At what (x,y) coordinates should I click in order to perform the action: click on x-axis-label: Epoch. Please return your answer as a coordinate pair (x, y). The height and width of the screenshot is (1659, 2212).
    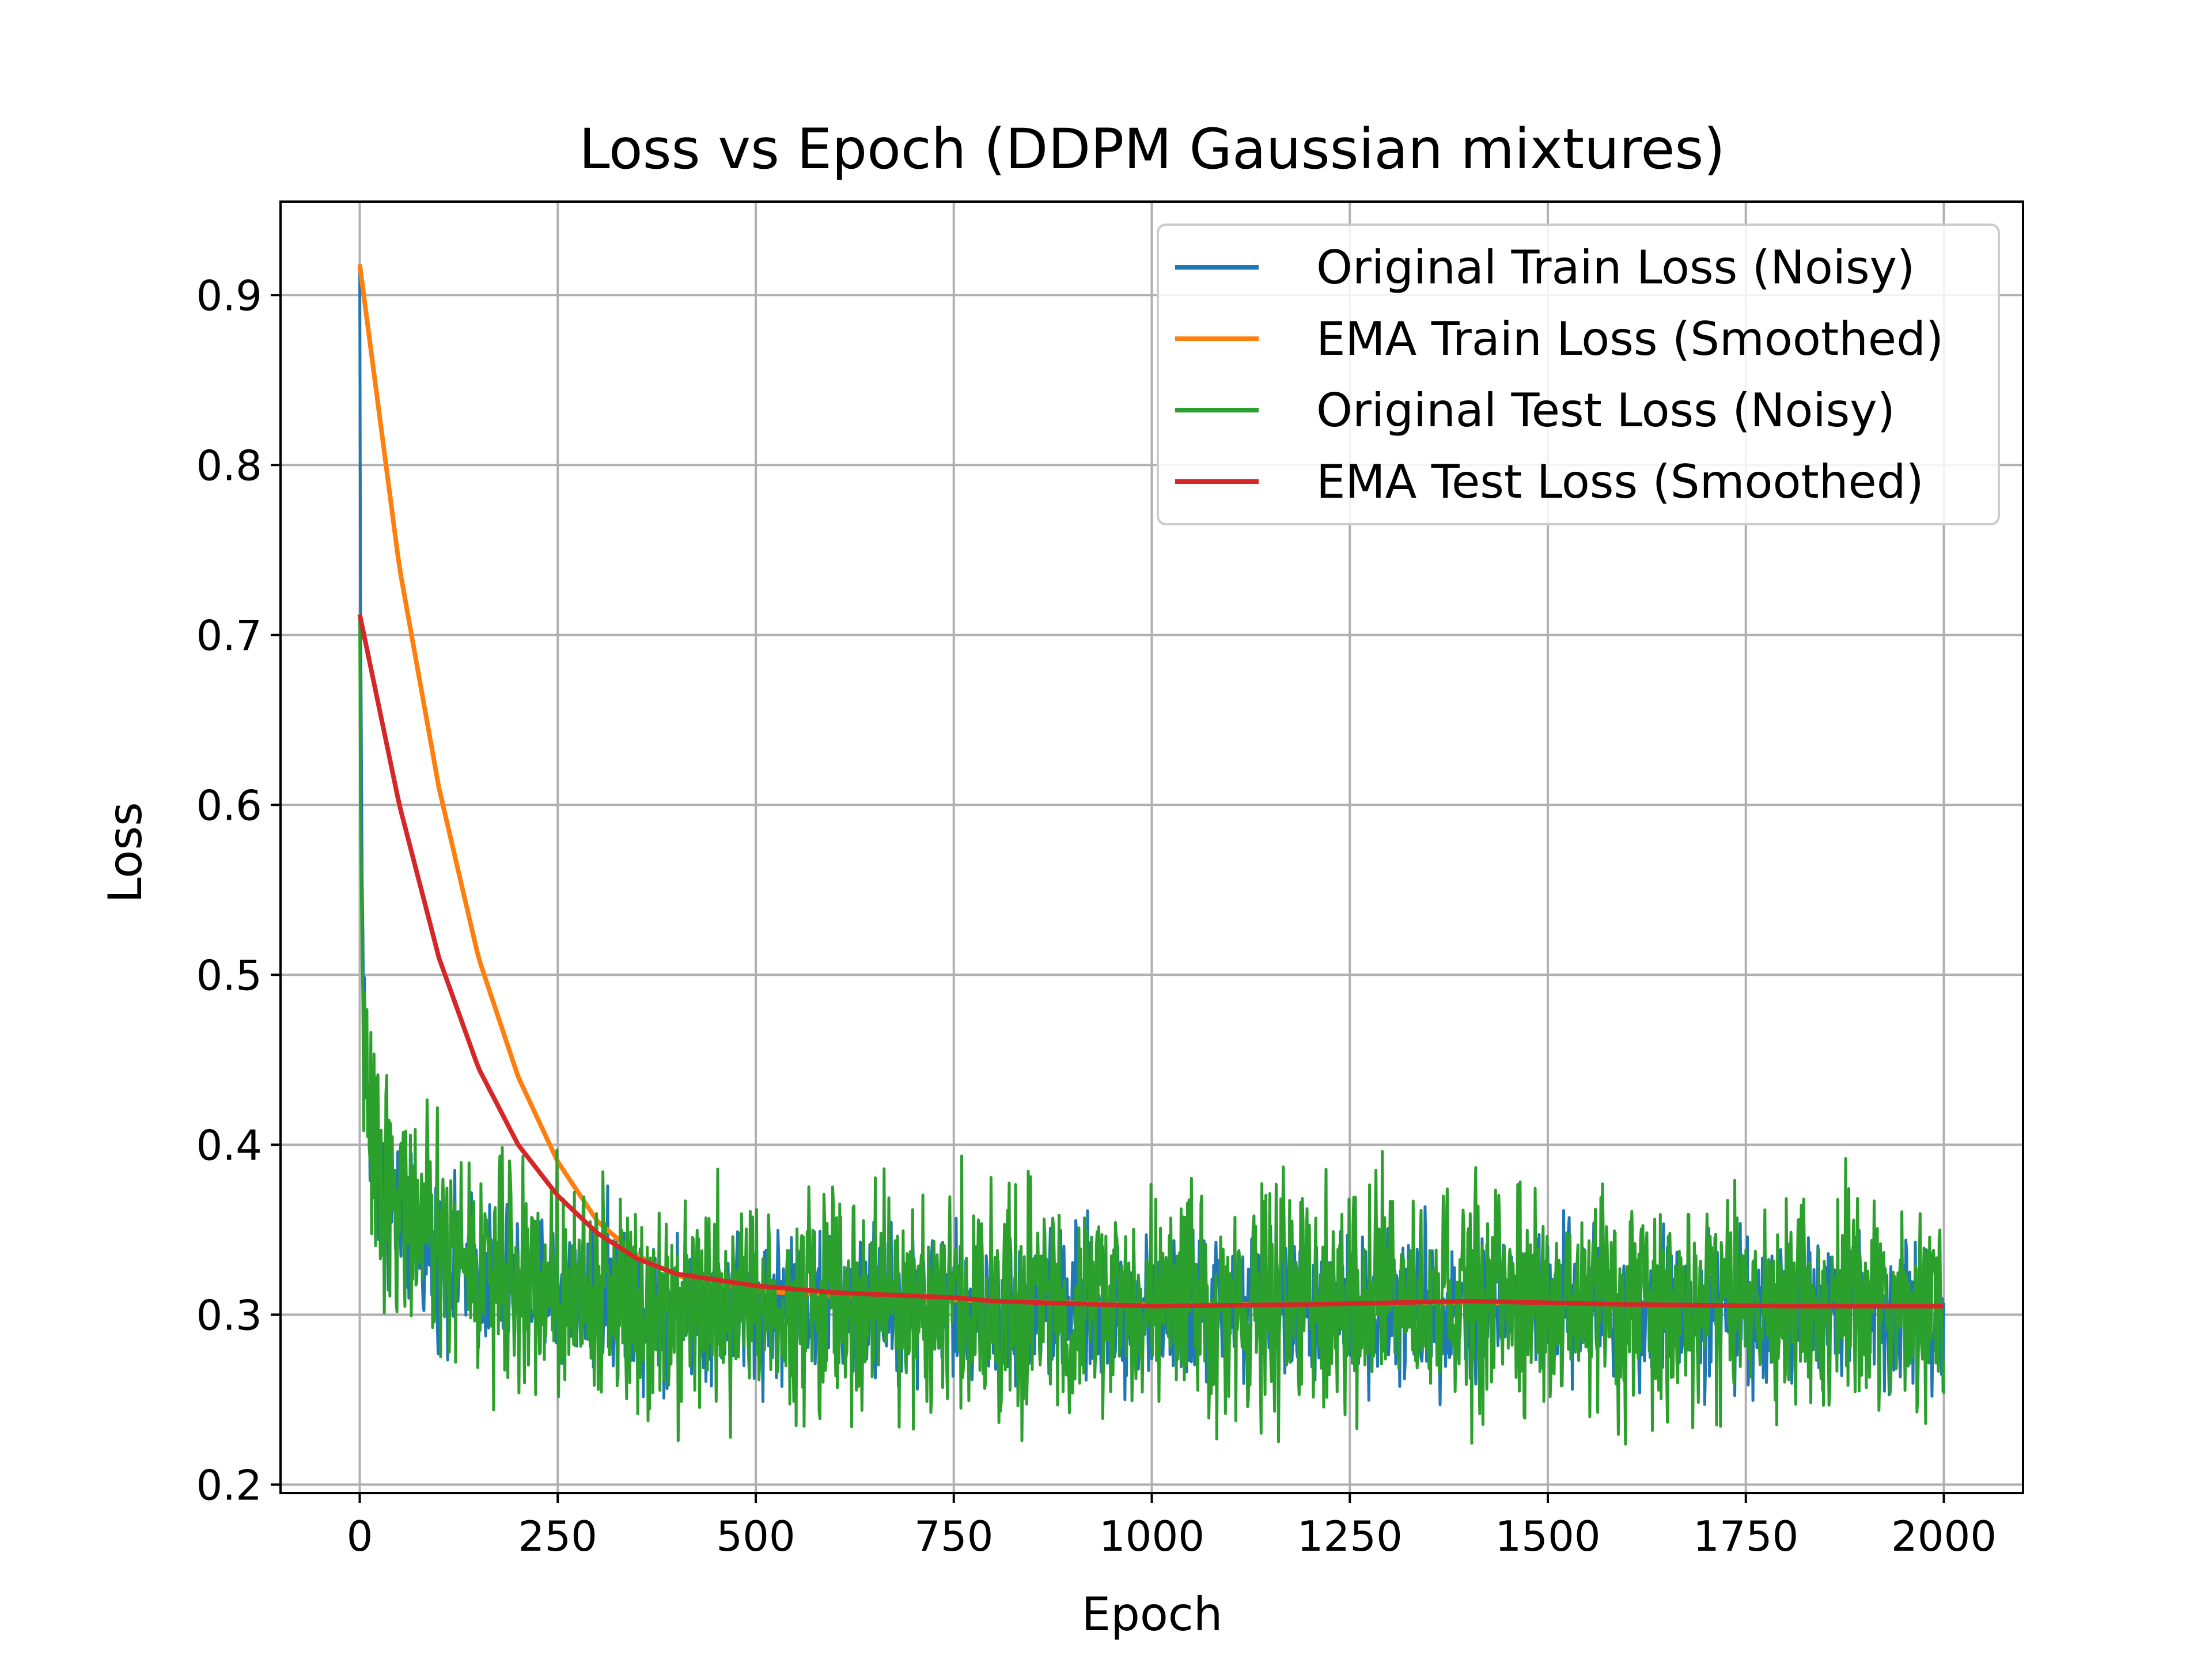
    Looking at the image, I should click on (1152, 1614).